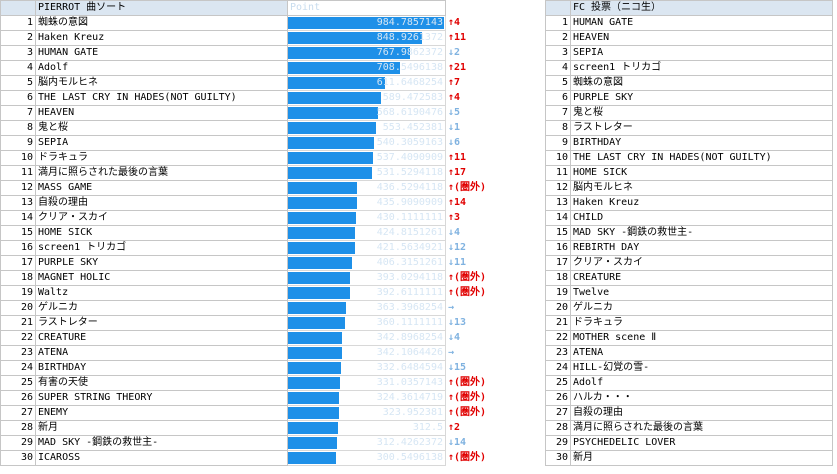  What do you see at coordinates (366, 53) in the screenshot?
I see `point-cell: 767.9862372` at bounding box center [366, 53].